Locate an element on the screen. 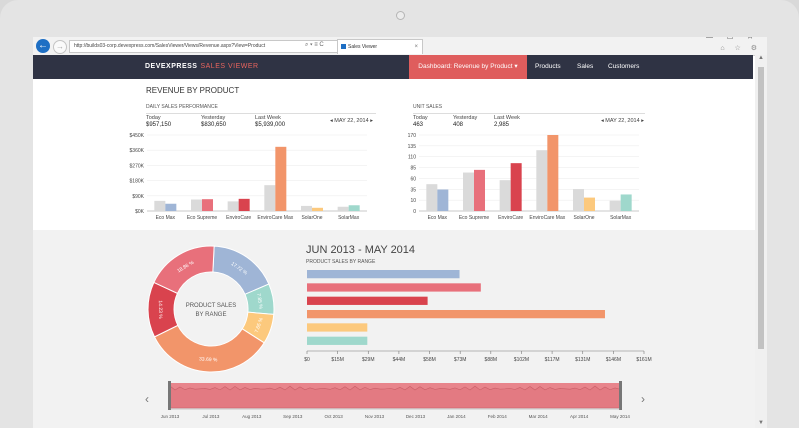 This screenshot has width=799, height=428. forward-arrow-icon: → is located at coordinates (60, 46).